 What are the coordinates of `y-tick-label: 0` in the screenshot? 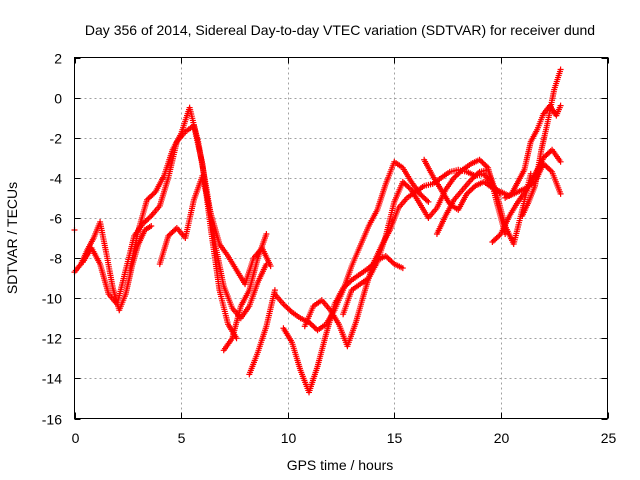 It's located at (58, 99).